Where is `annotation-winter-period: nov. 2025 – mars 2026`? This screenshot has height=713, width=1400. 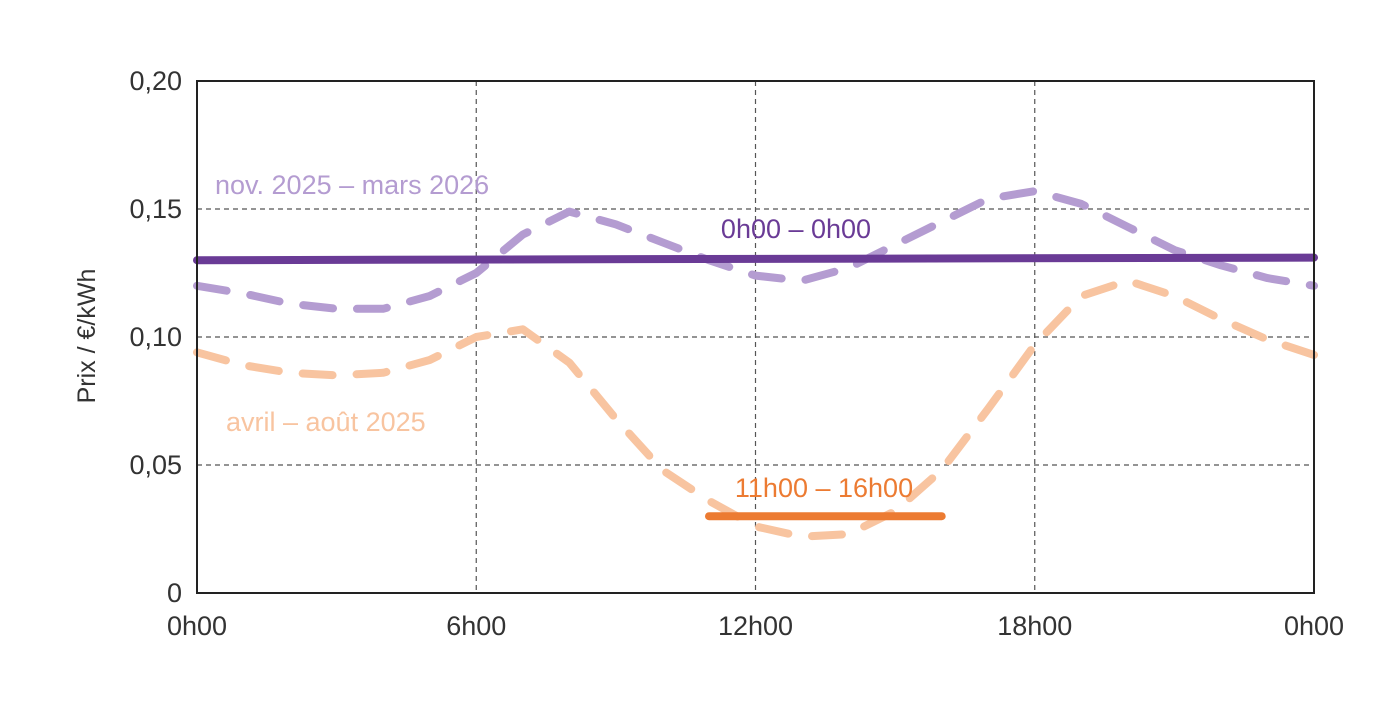 annotation-winter-period: nov. 2025 – mars 2026 is located at coordinates (352, 185).